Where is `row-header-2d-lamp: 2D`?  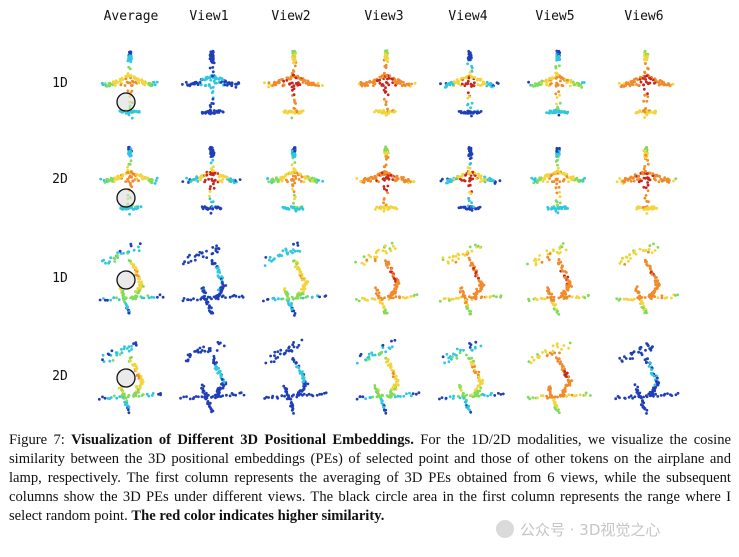
row-header-2d-lamp: 2D is located at coordinates (60, 376).